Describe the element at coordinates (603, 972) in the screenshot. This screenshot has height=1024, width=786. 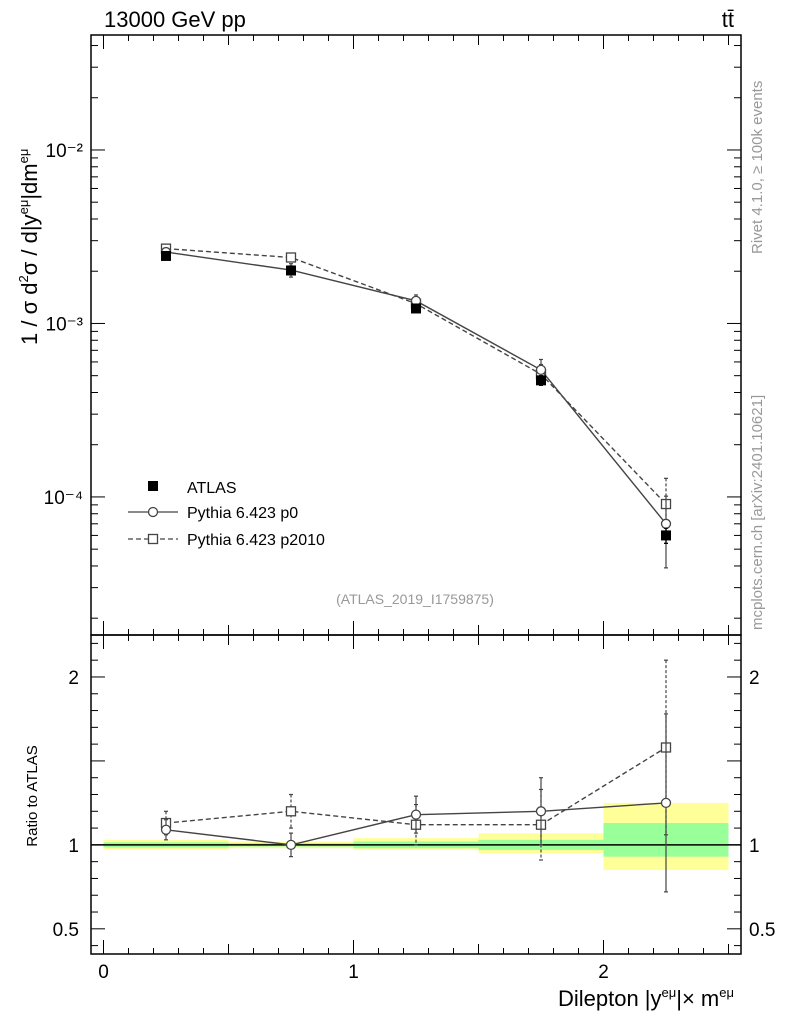
I see `x-tick-label: 2` at that location.